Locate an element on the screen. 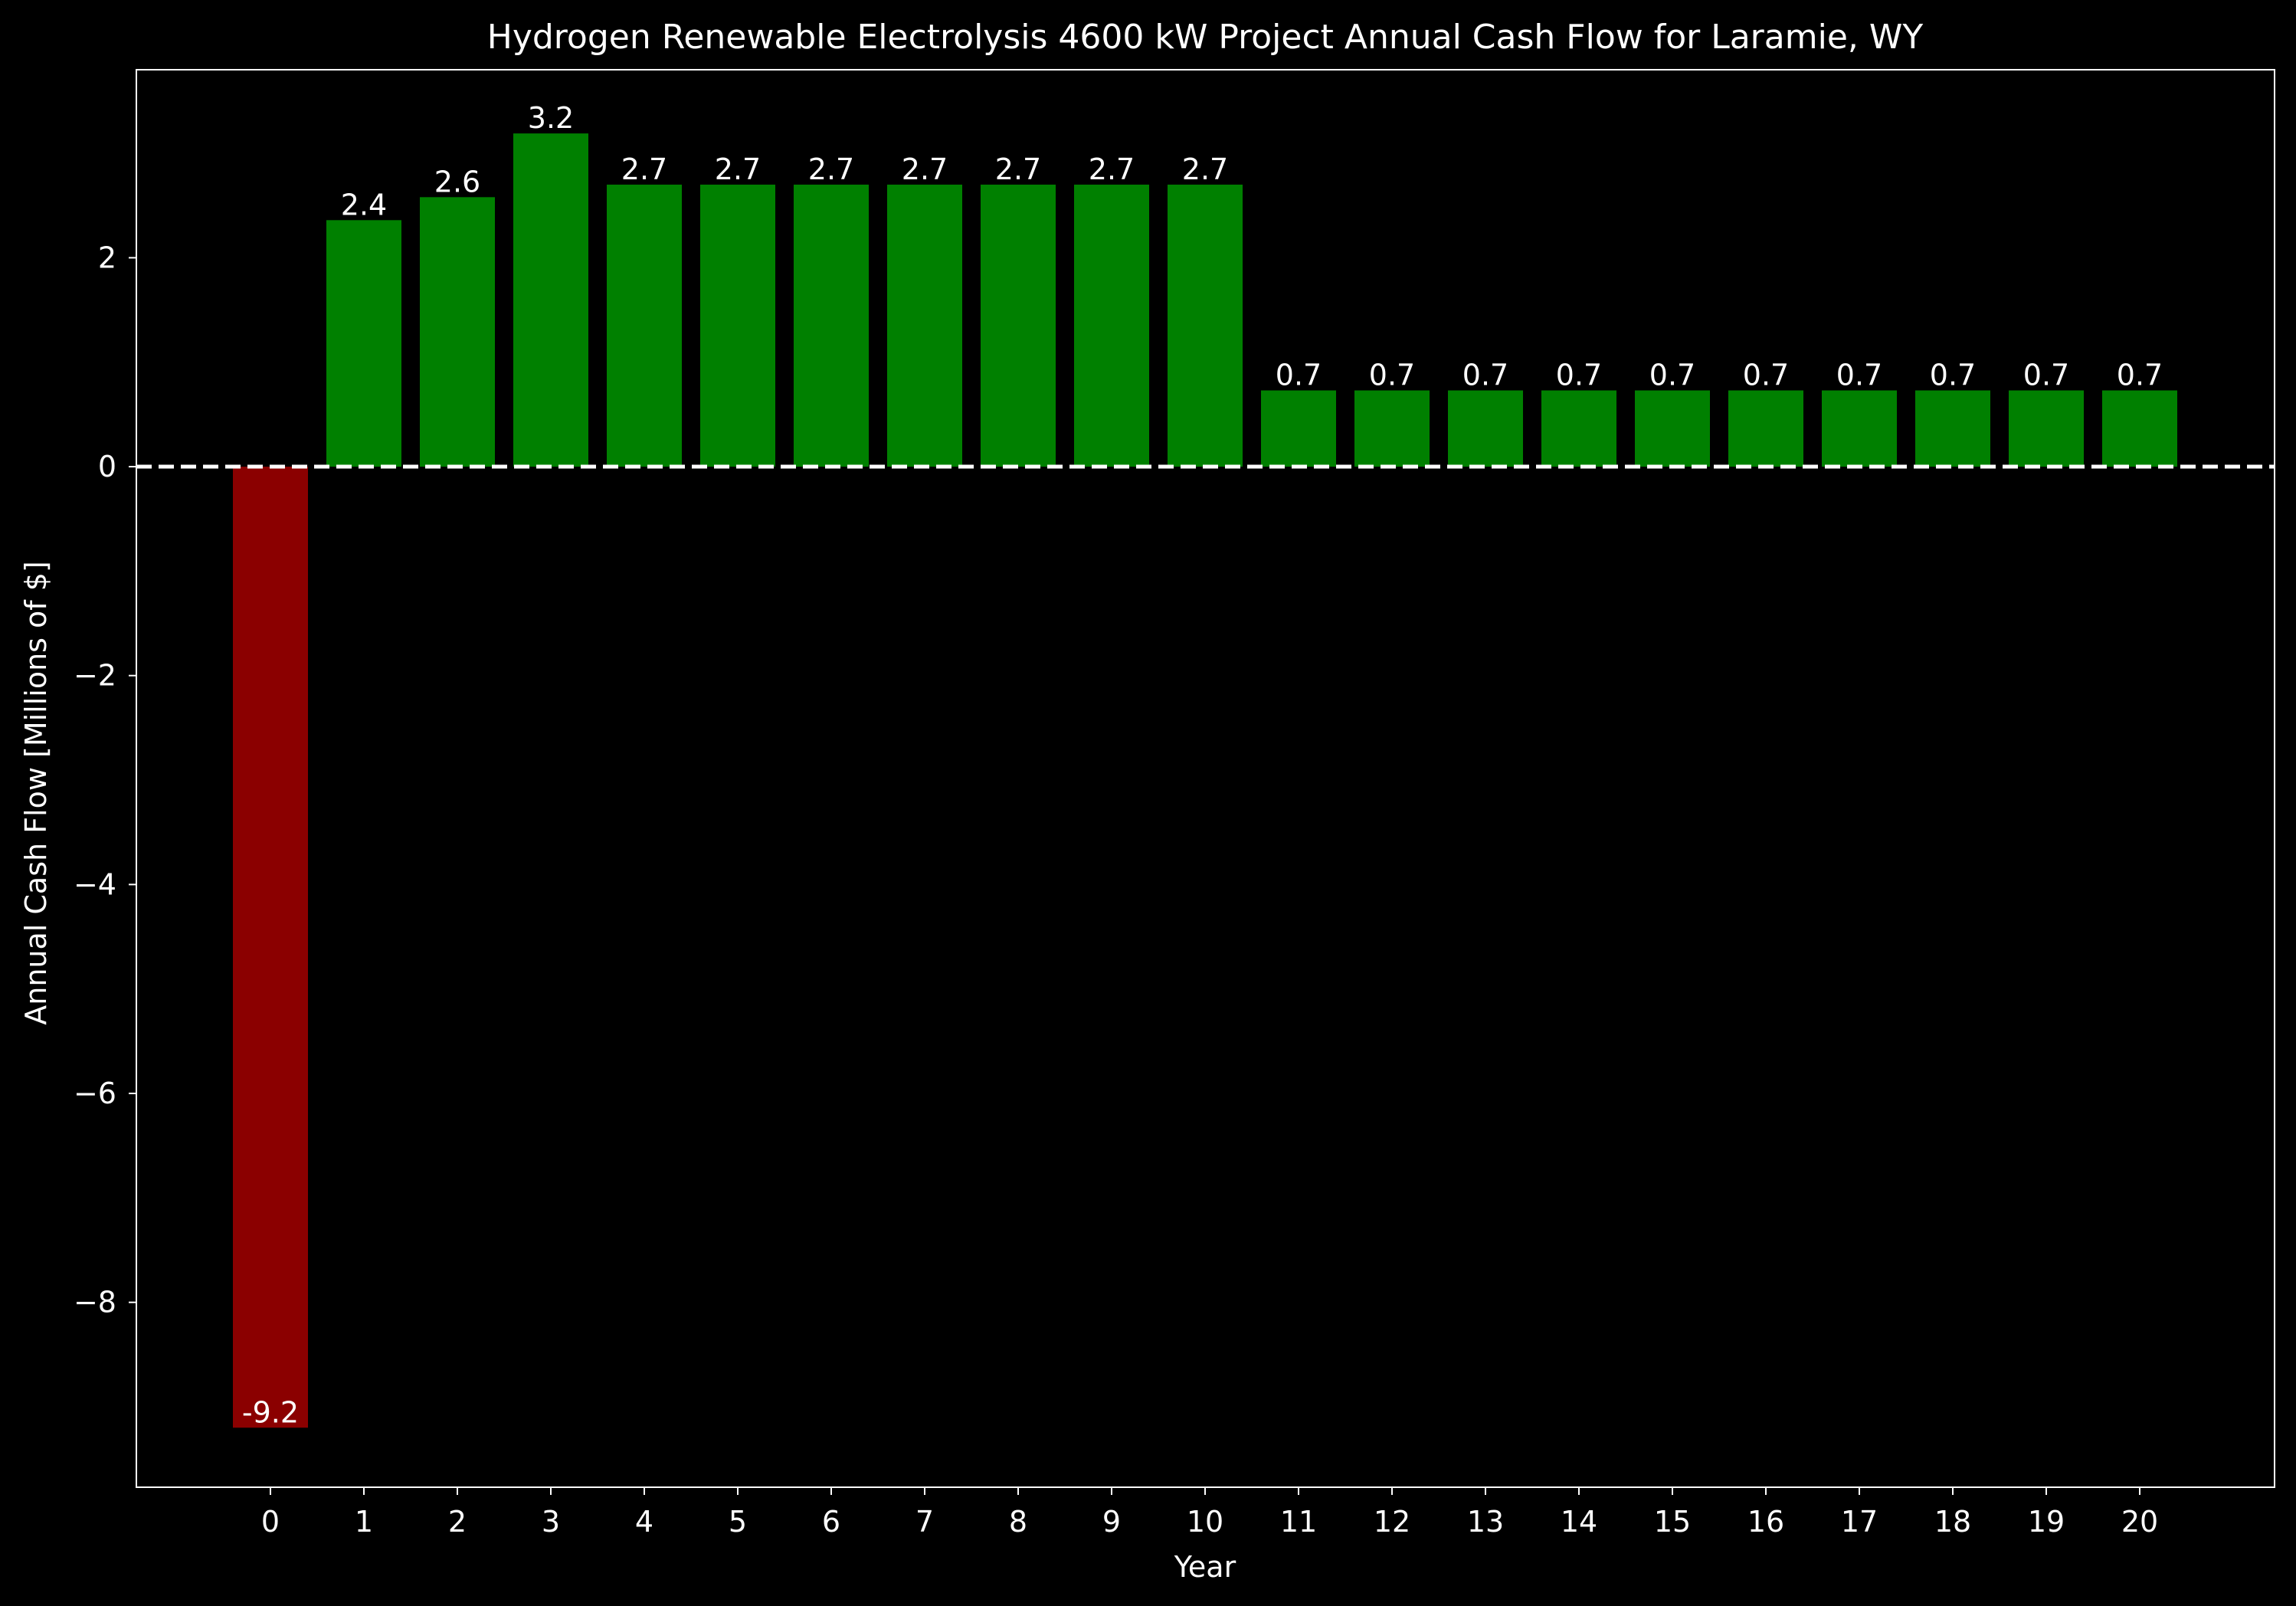 This screenshot has width=2296, height=1606. y-tick-label: −6 is located at coordinates (95, 1093).